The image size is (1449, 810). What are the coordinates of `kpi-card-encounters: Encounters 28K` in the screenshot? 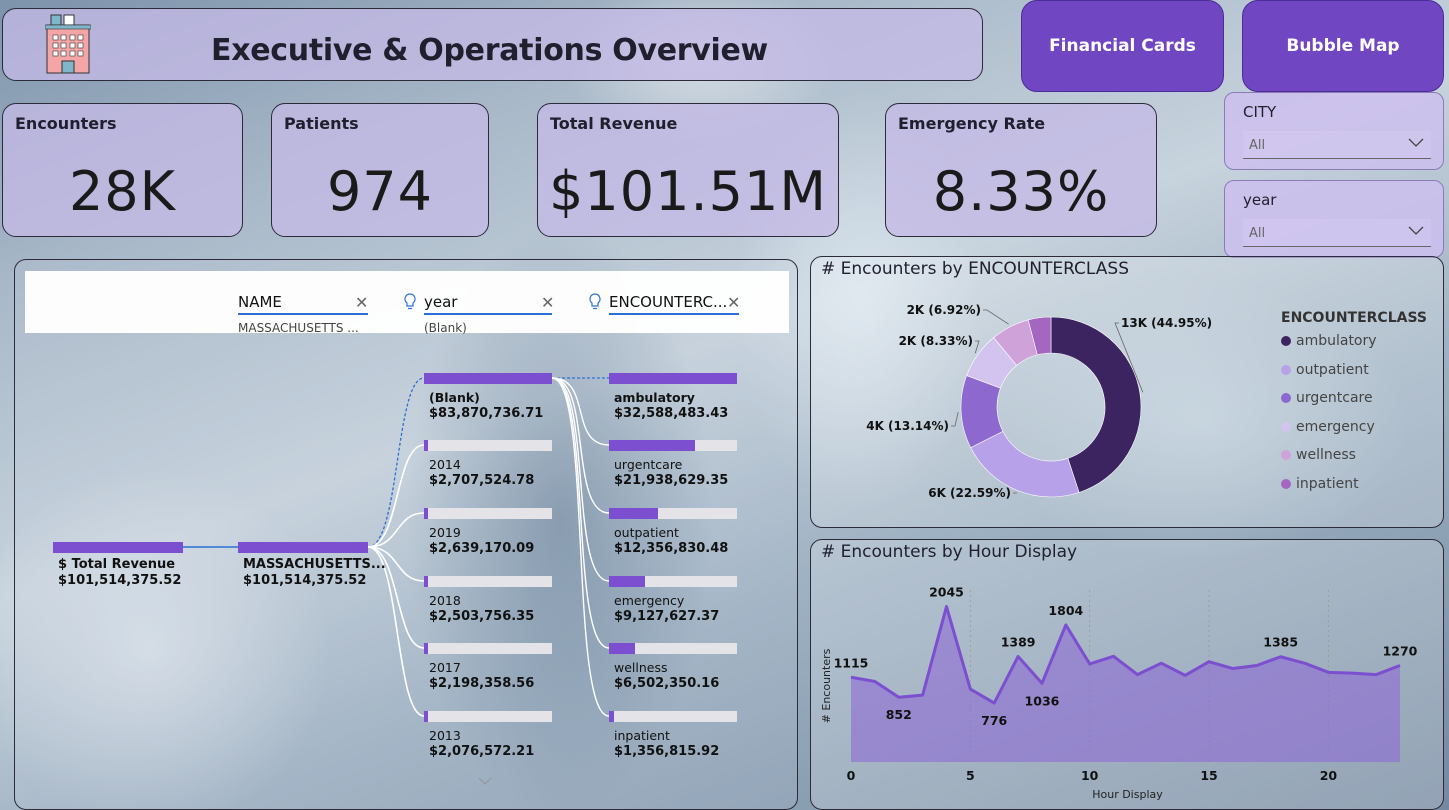 It's located at (122, 170).